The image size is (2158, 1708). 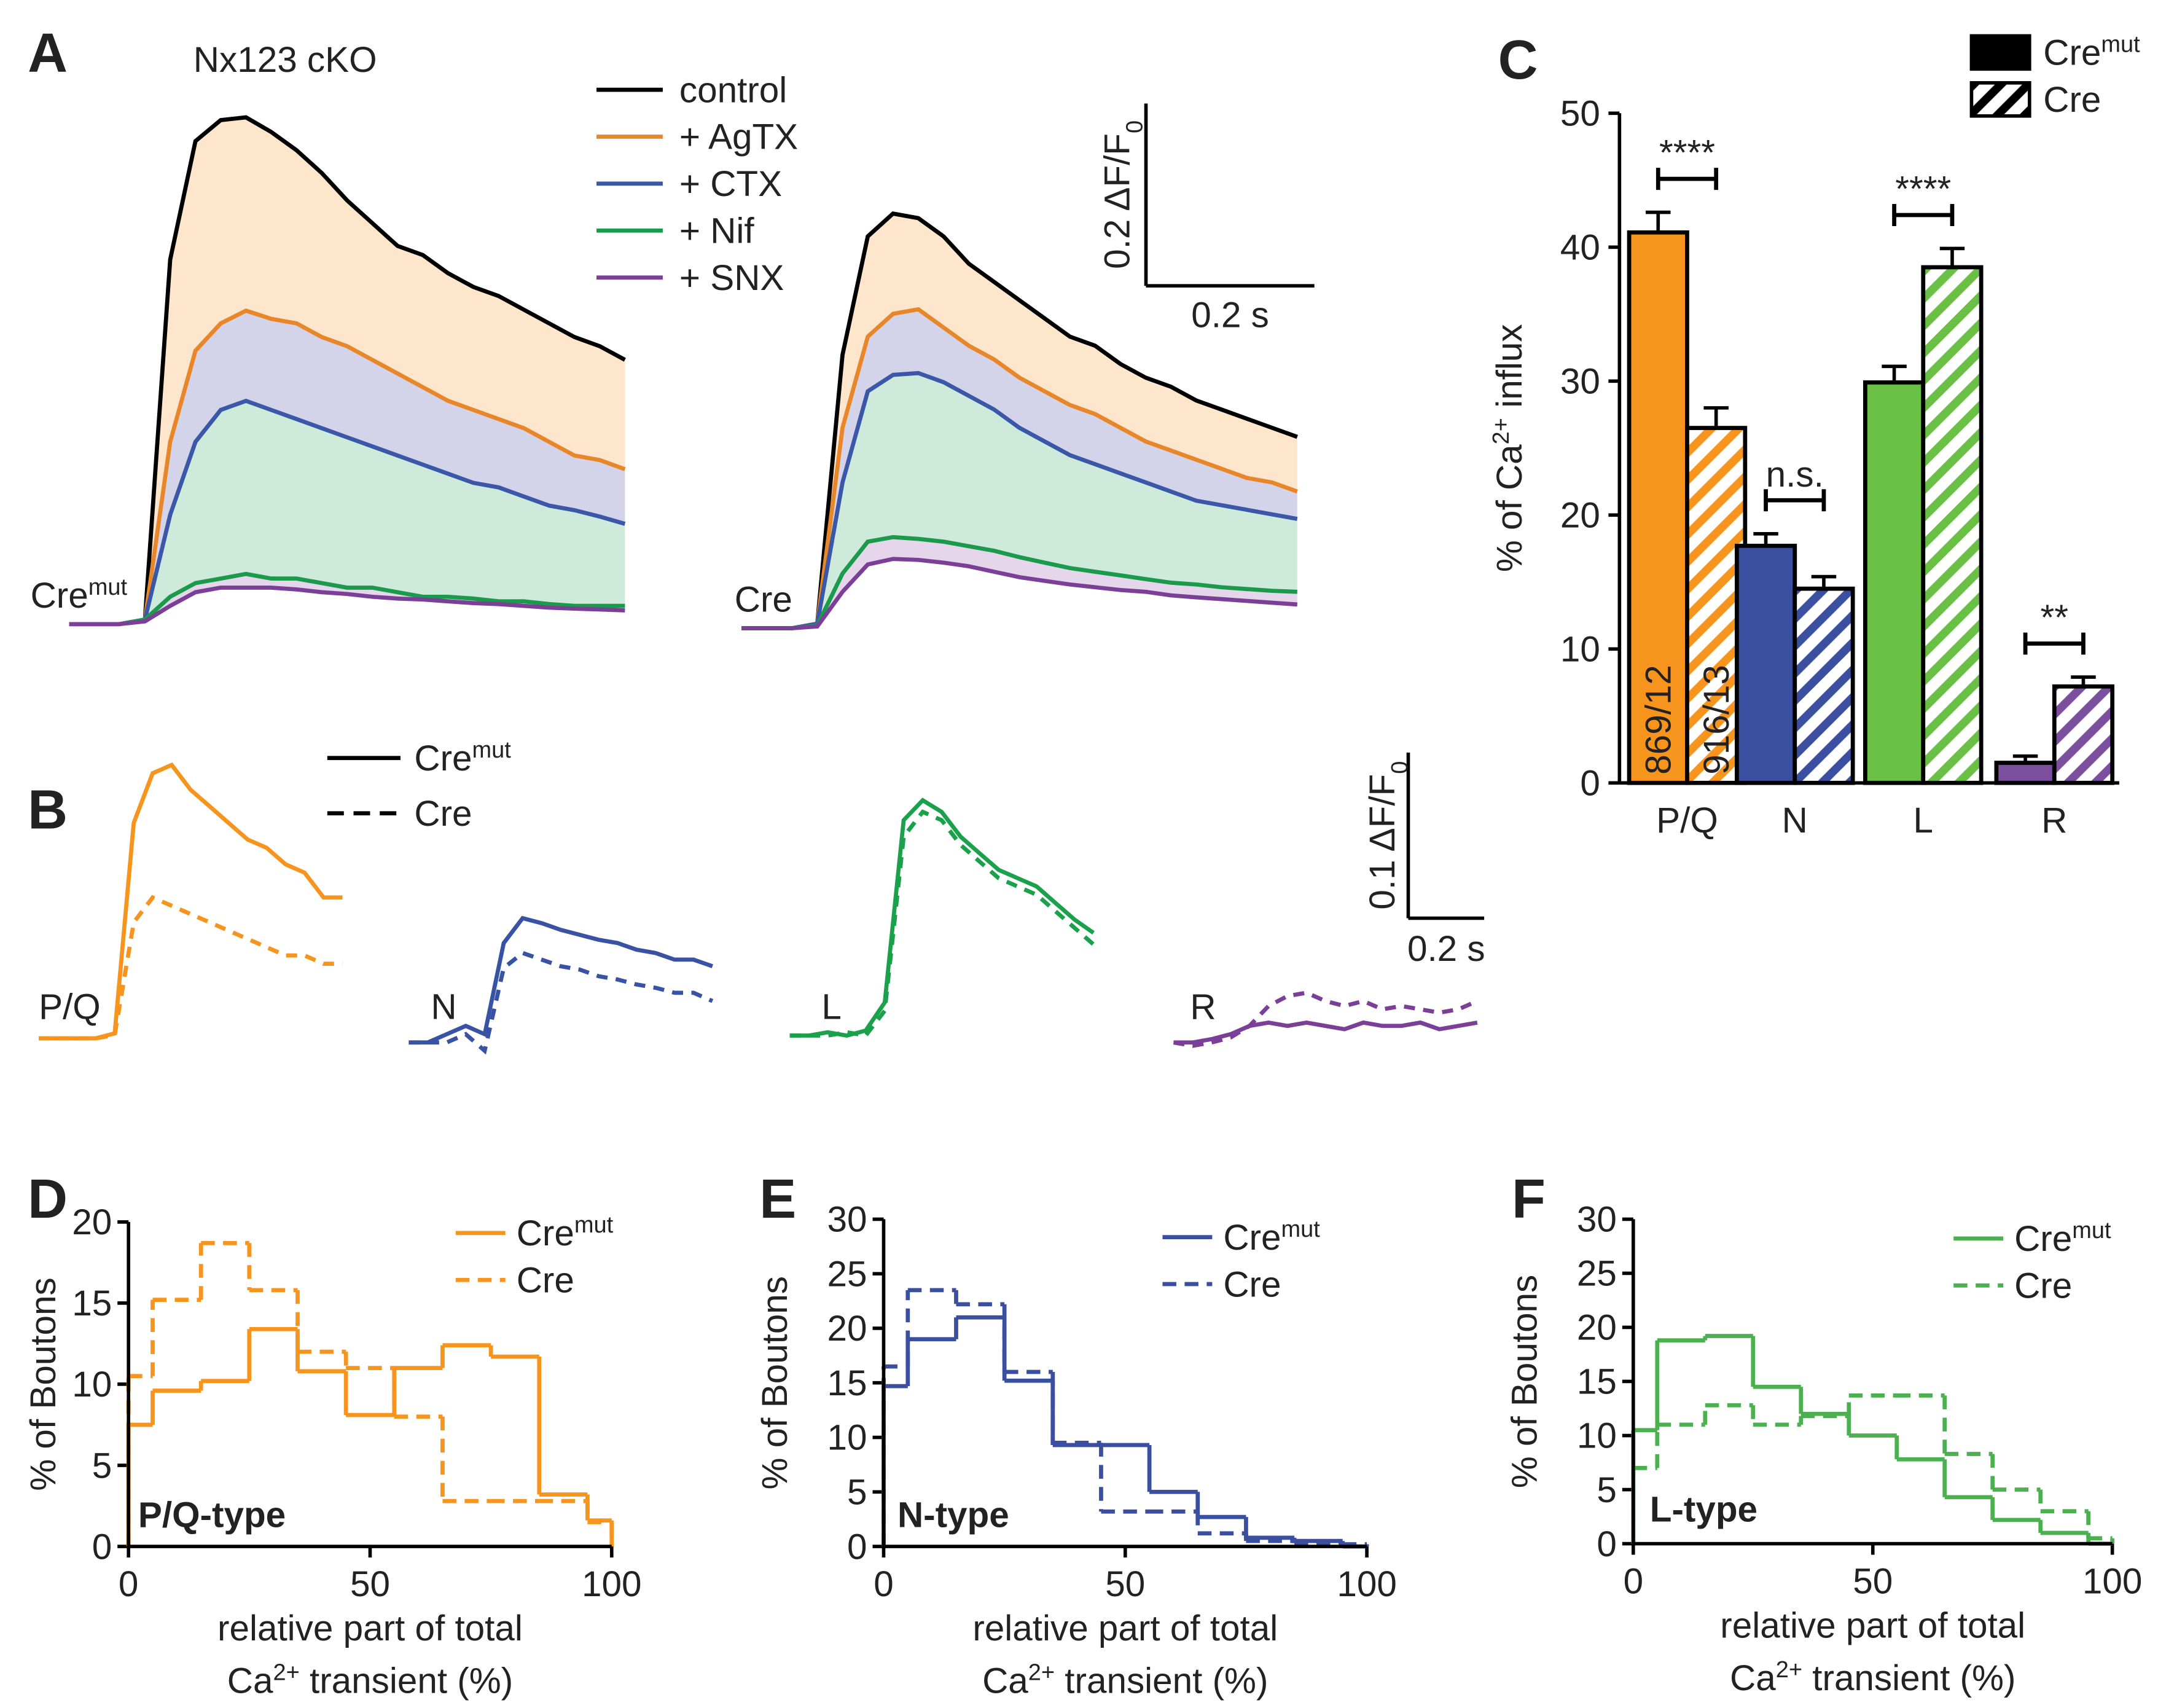 I want to click on y-axis-label-part: influx, so click(x=1510, y=371).